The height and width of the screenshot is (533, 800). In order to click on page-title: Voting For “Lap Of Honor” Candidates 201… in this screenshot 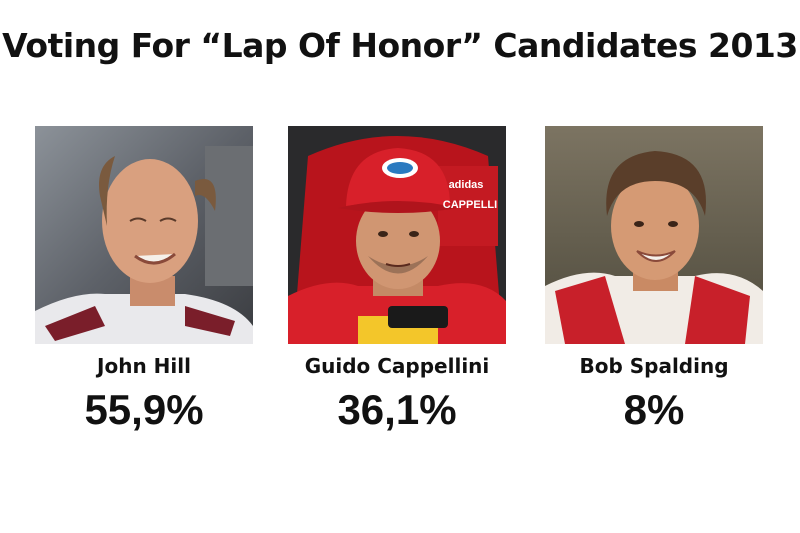, I will do `click(400, 45)`.